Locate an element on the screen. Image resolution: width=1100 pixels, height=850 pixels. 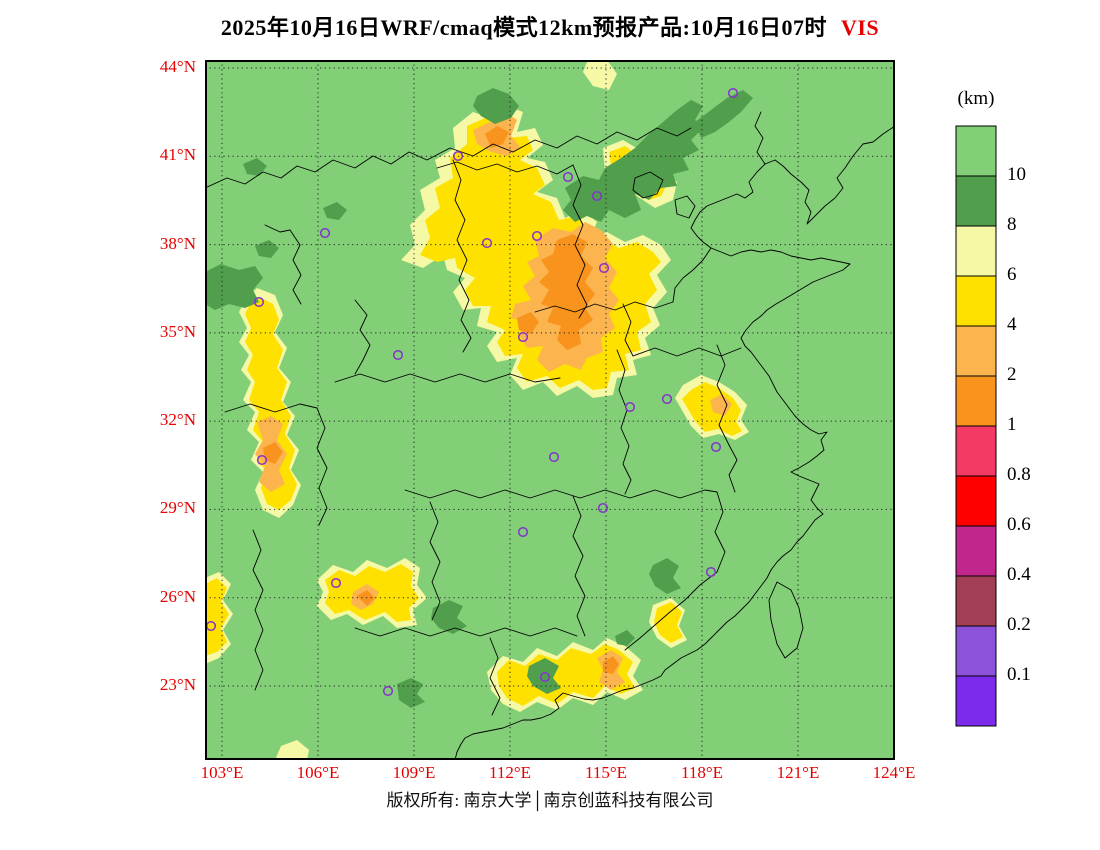
colorbar-labels: 10 8 6 4 2 1 0.8 0.6 0.4 0.2 0.1 is located at coordinates (1010, 431).